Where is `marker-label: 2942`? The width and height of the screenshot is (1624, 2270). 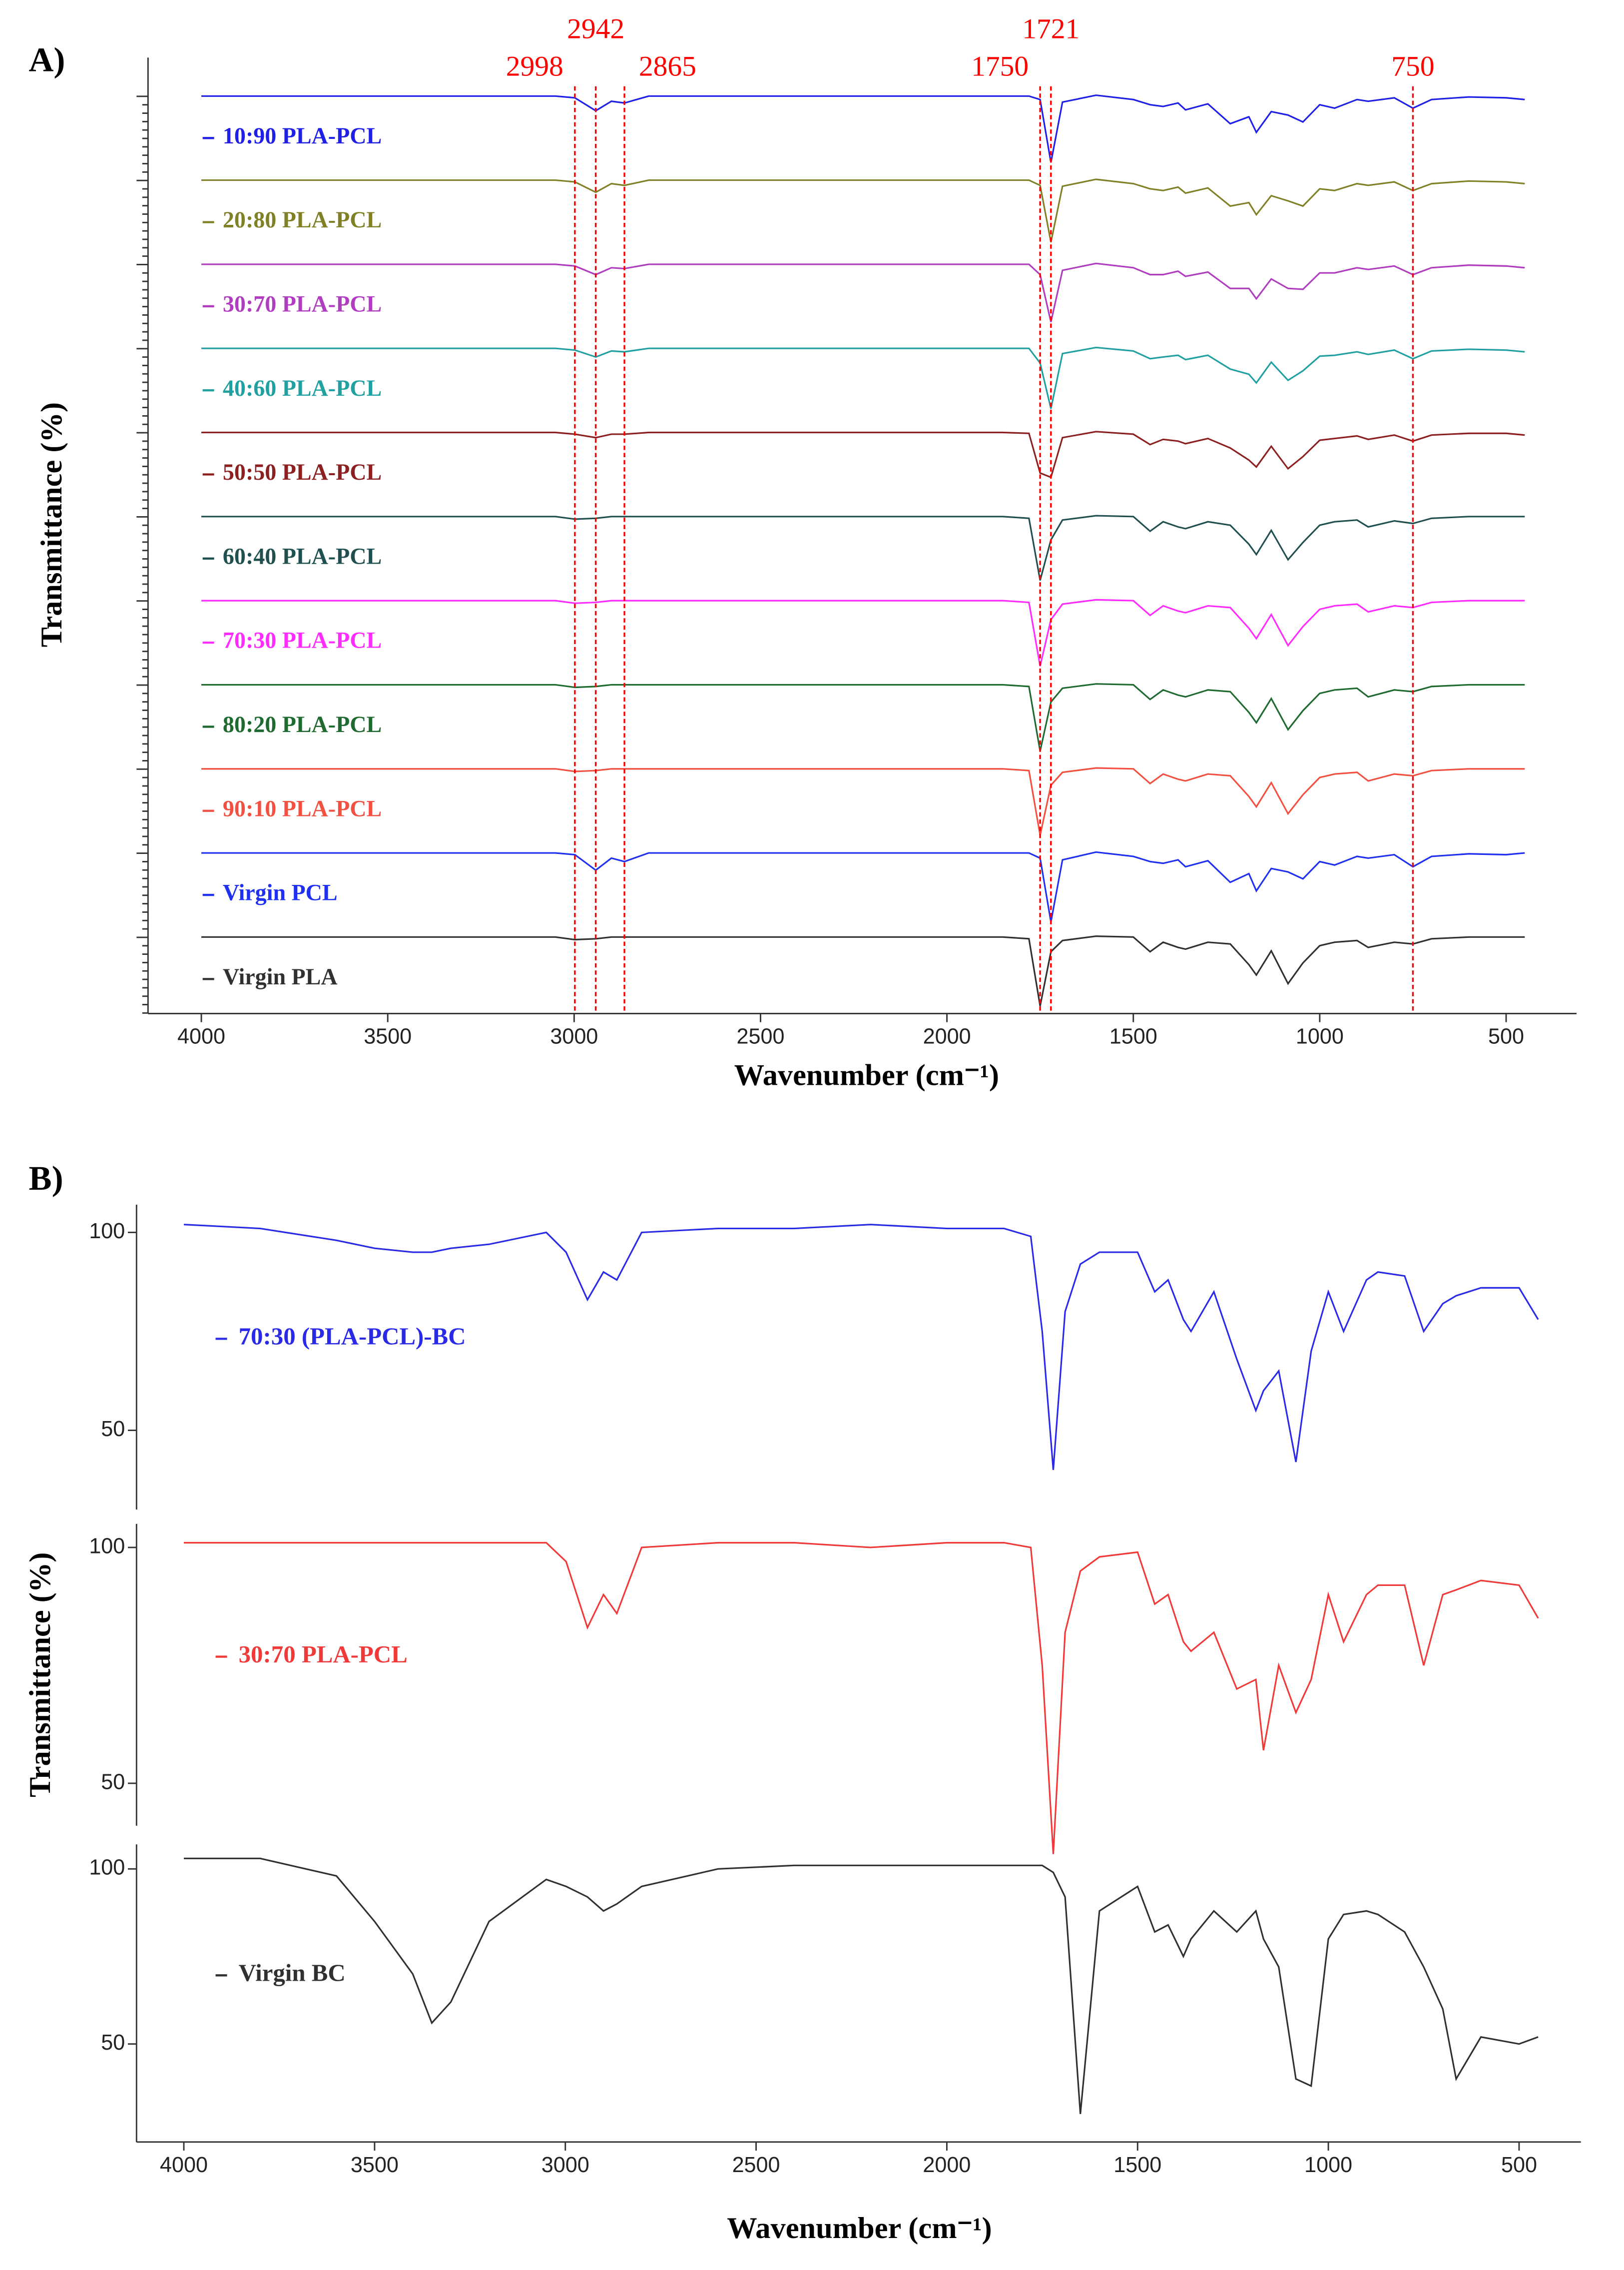 marker-label: 2942 is located at coordinates (595, 29).